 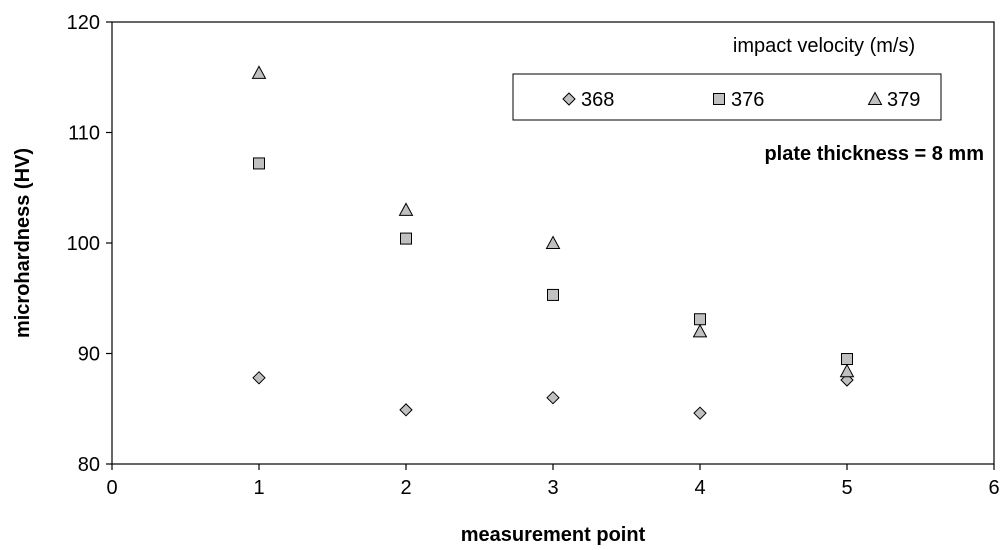 What do you see at coordinates (552, 488) in the screenshot?
I see `x-tick-label: 3` at bounding box center [552, 488].